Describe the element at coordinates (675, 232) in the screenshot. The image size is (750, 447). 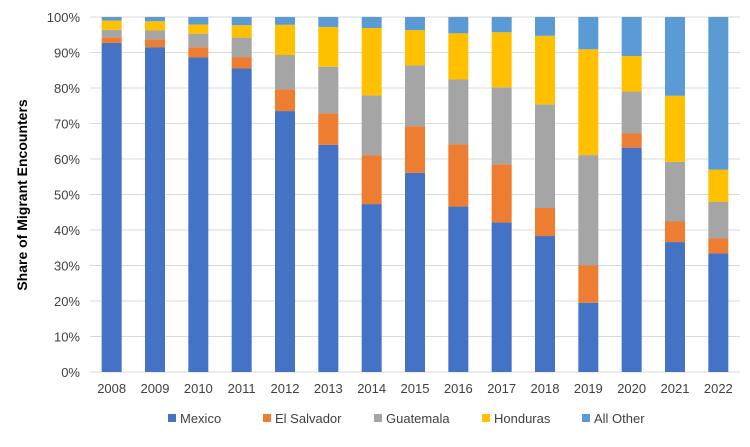
I see `bar-el-salvador-2021` at that location.